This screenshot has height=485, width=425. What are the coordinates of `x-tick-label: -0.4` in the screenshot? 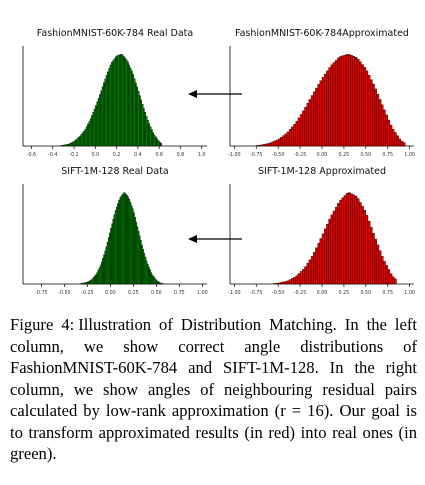 It's located at (52, 155).